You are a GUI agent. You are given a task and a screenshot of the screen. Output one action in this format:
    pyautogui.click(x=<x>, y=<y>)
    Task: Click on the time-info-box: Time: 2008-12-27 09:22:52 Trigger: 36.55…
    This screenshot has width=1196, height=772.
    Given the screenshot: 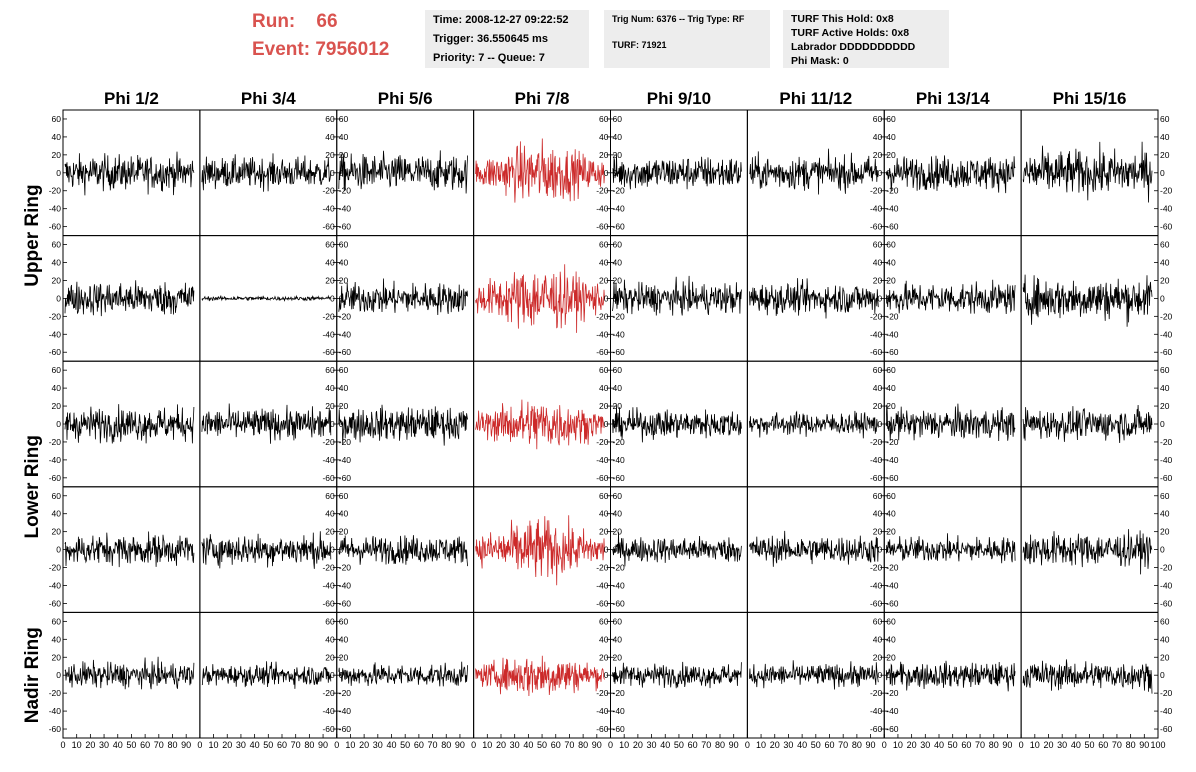 What is the action you would take?
    pyautogui.click(x=507, y=39)
    